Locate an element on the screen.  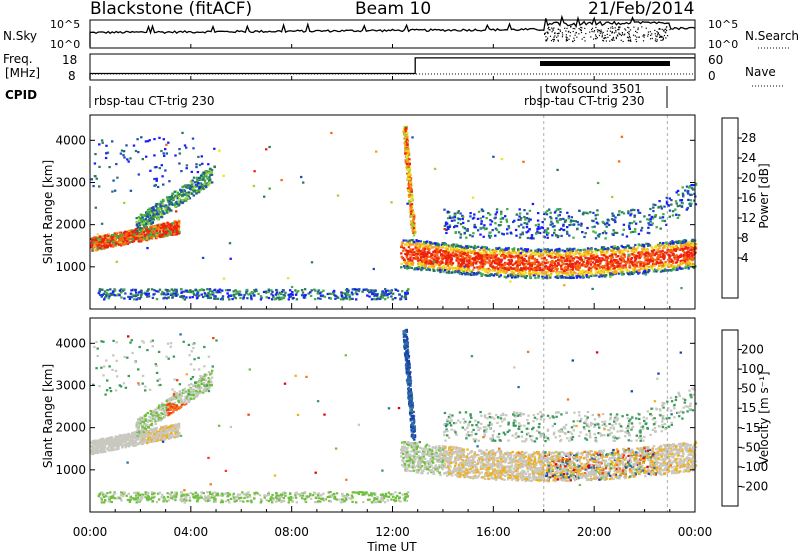
noise-panel: N.Sky 10^5 10^0 10^5 10^0 N.Search is located at coordinates (401, 32).